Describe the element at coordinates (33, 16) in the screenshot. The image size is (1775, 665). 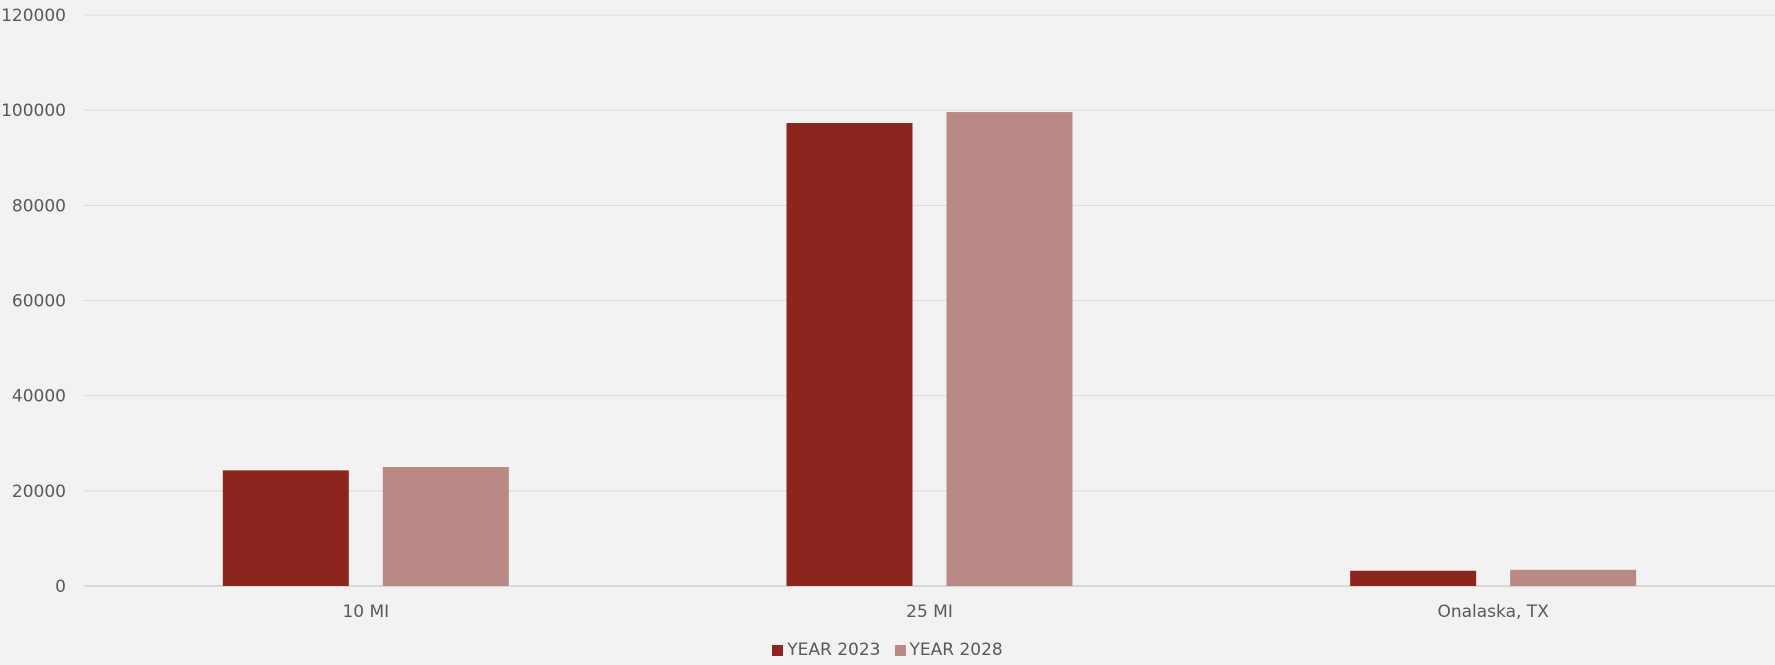
I see `y-tick-label: 120000` at that location.